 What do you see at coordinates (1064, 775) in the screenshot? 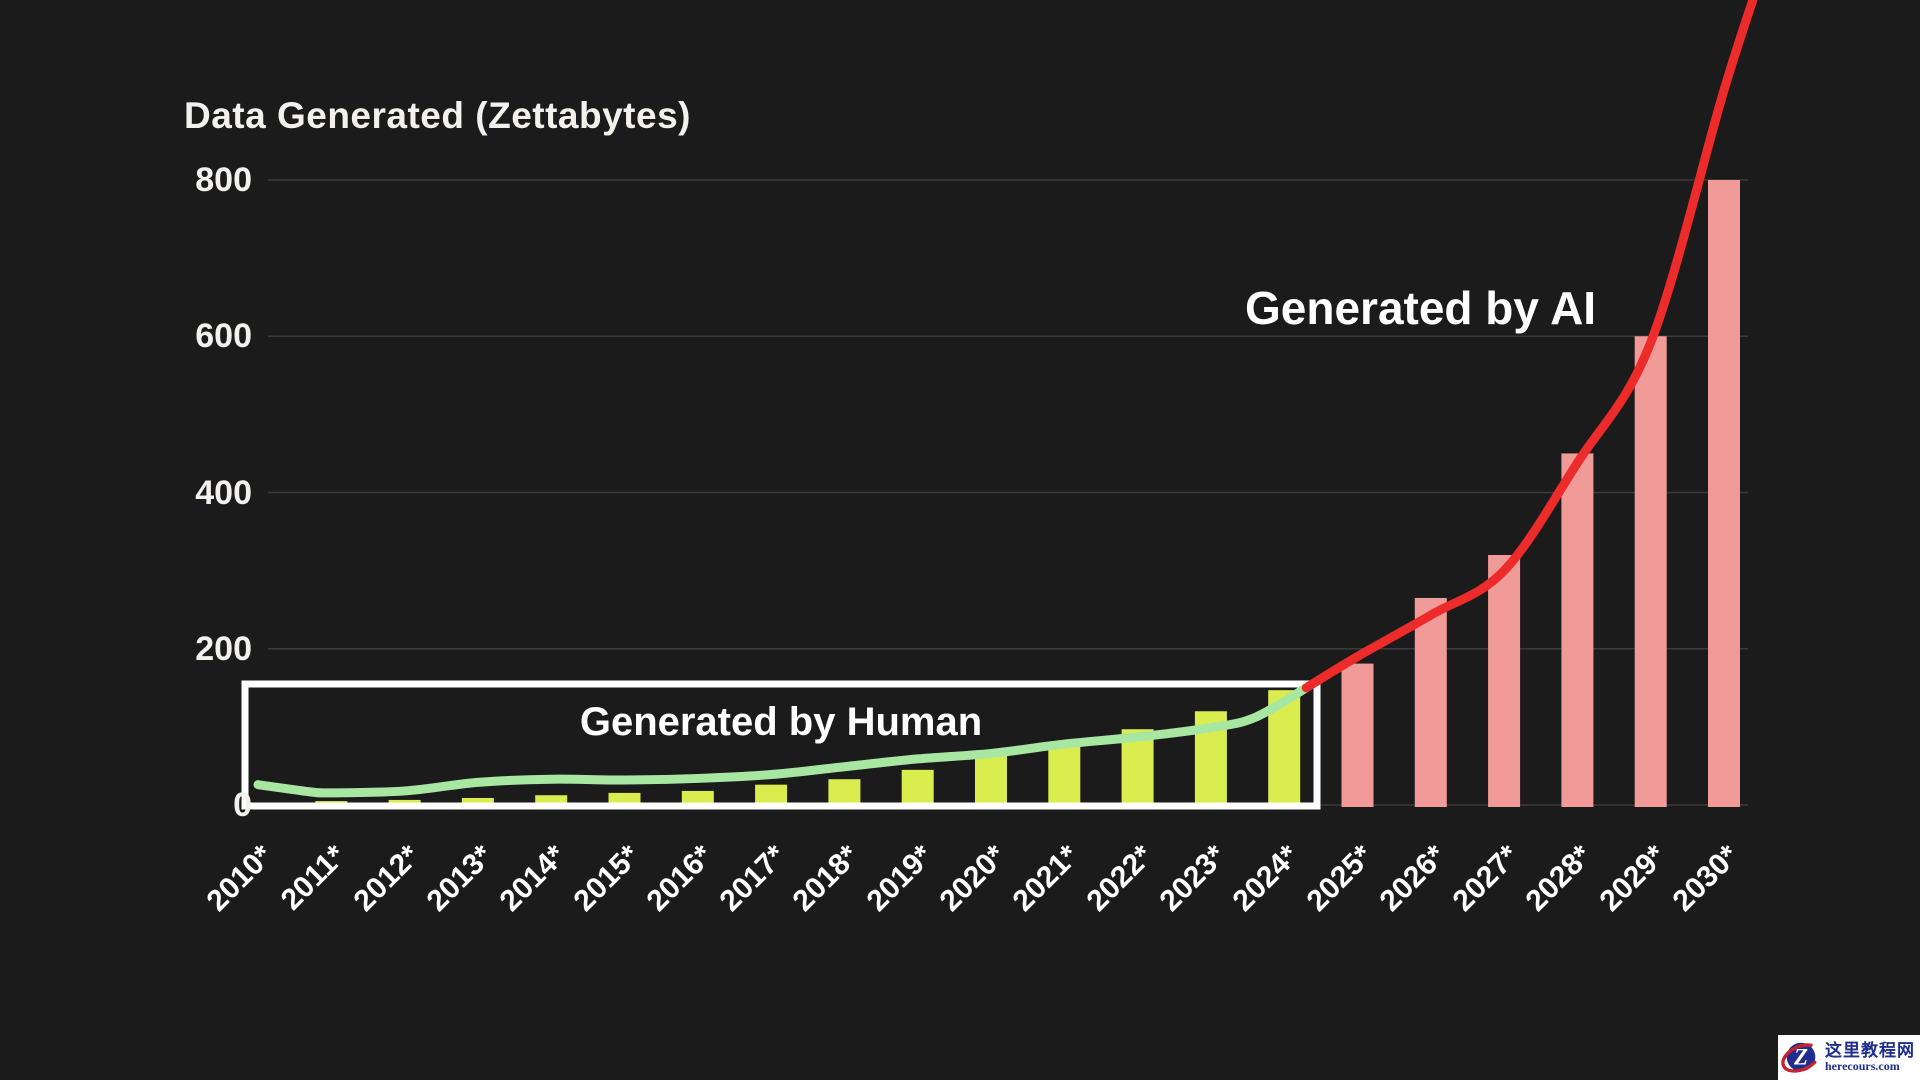
I see `bar-2021` at bounding box center [1064, 775].